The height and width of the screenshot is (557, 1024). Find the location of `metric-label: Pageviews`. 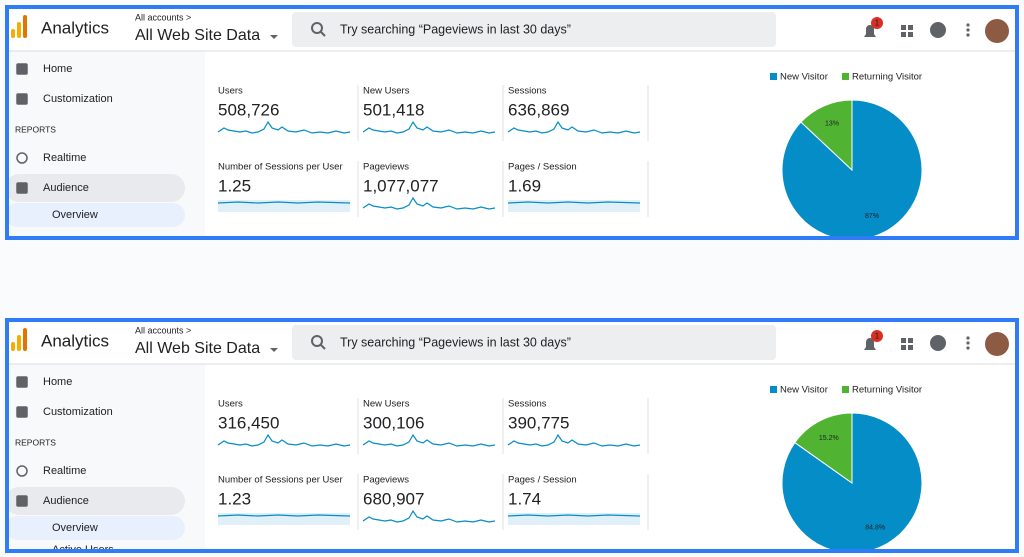

metric-label: Pageviews is located at coordinates (386, 480).